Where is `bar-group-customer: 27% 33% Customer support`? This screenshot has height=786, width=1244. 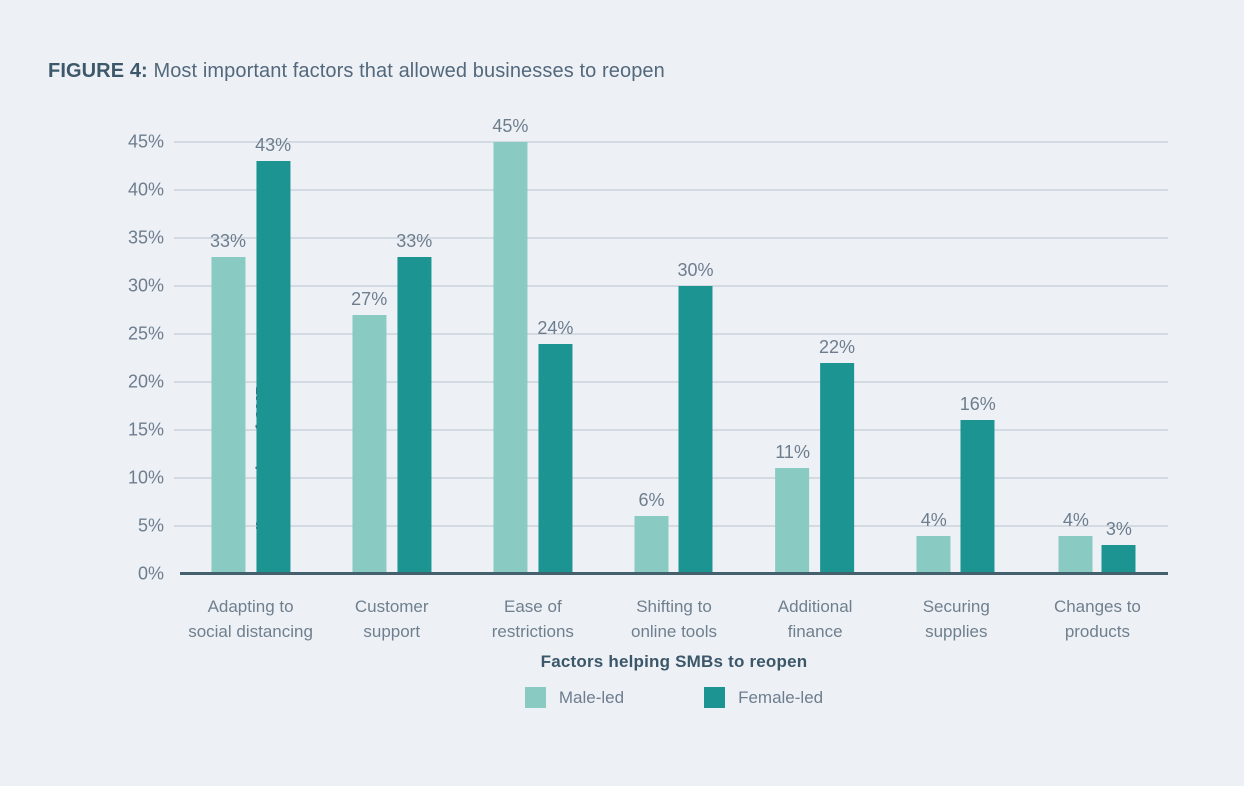
bar-group-customer: 27% 33% Customer support is located at coordinates (391, 367).